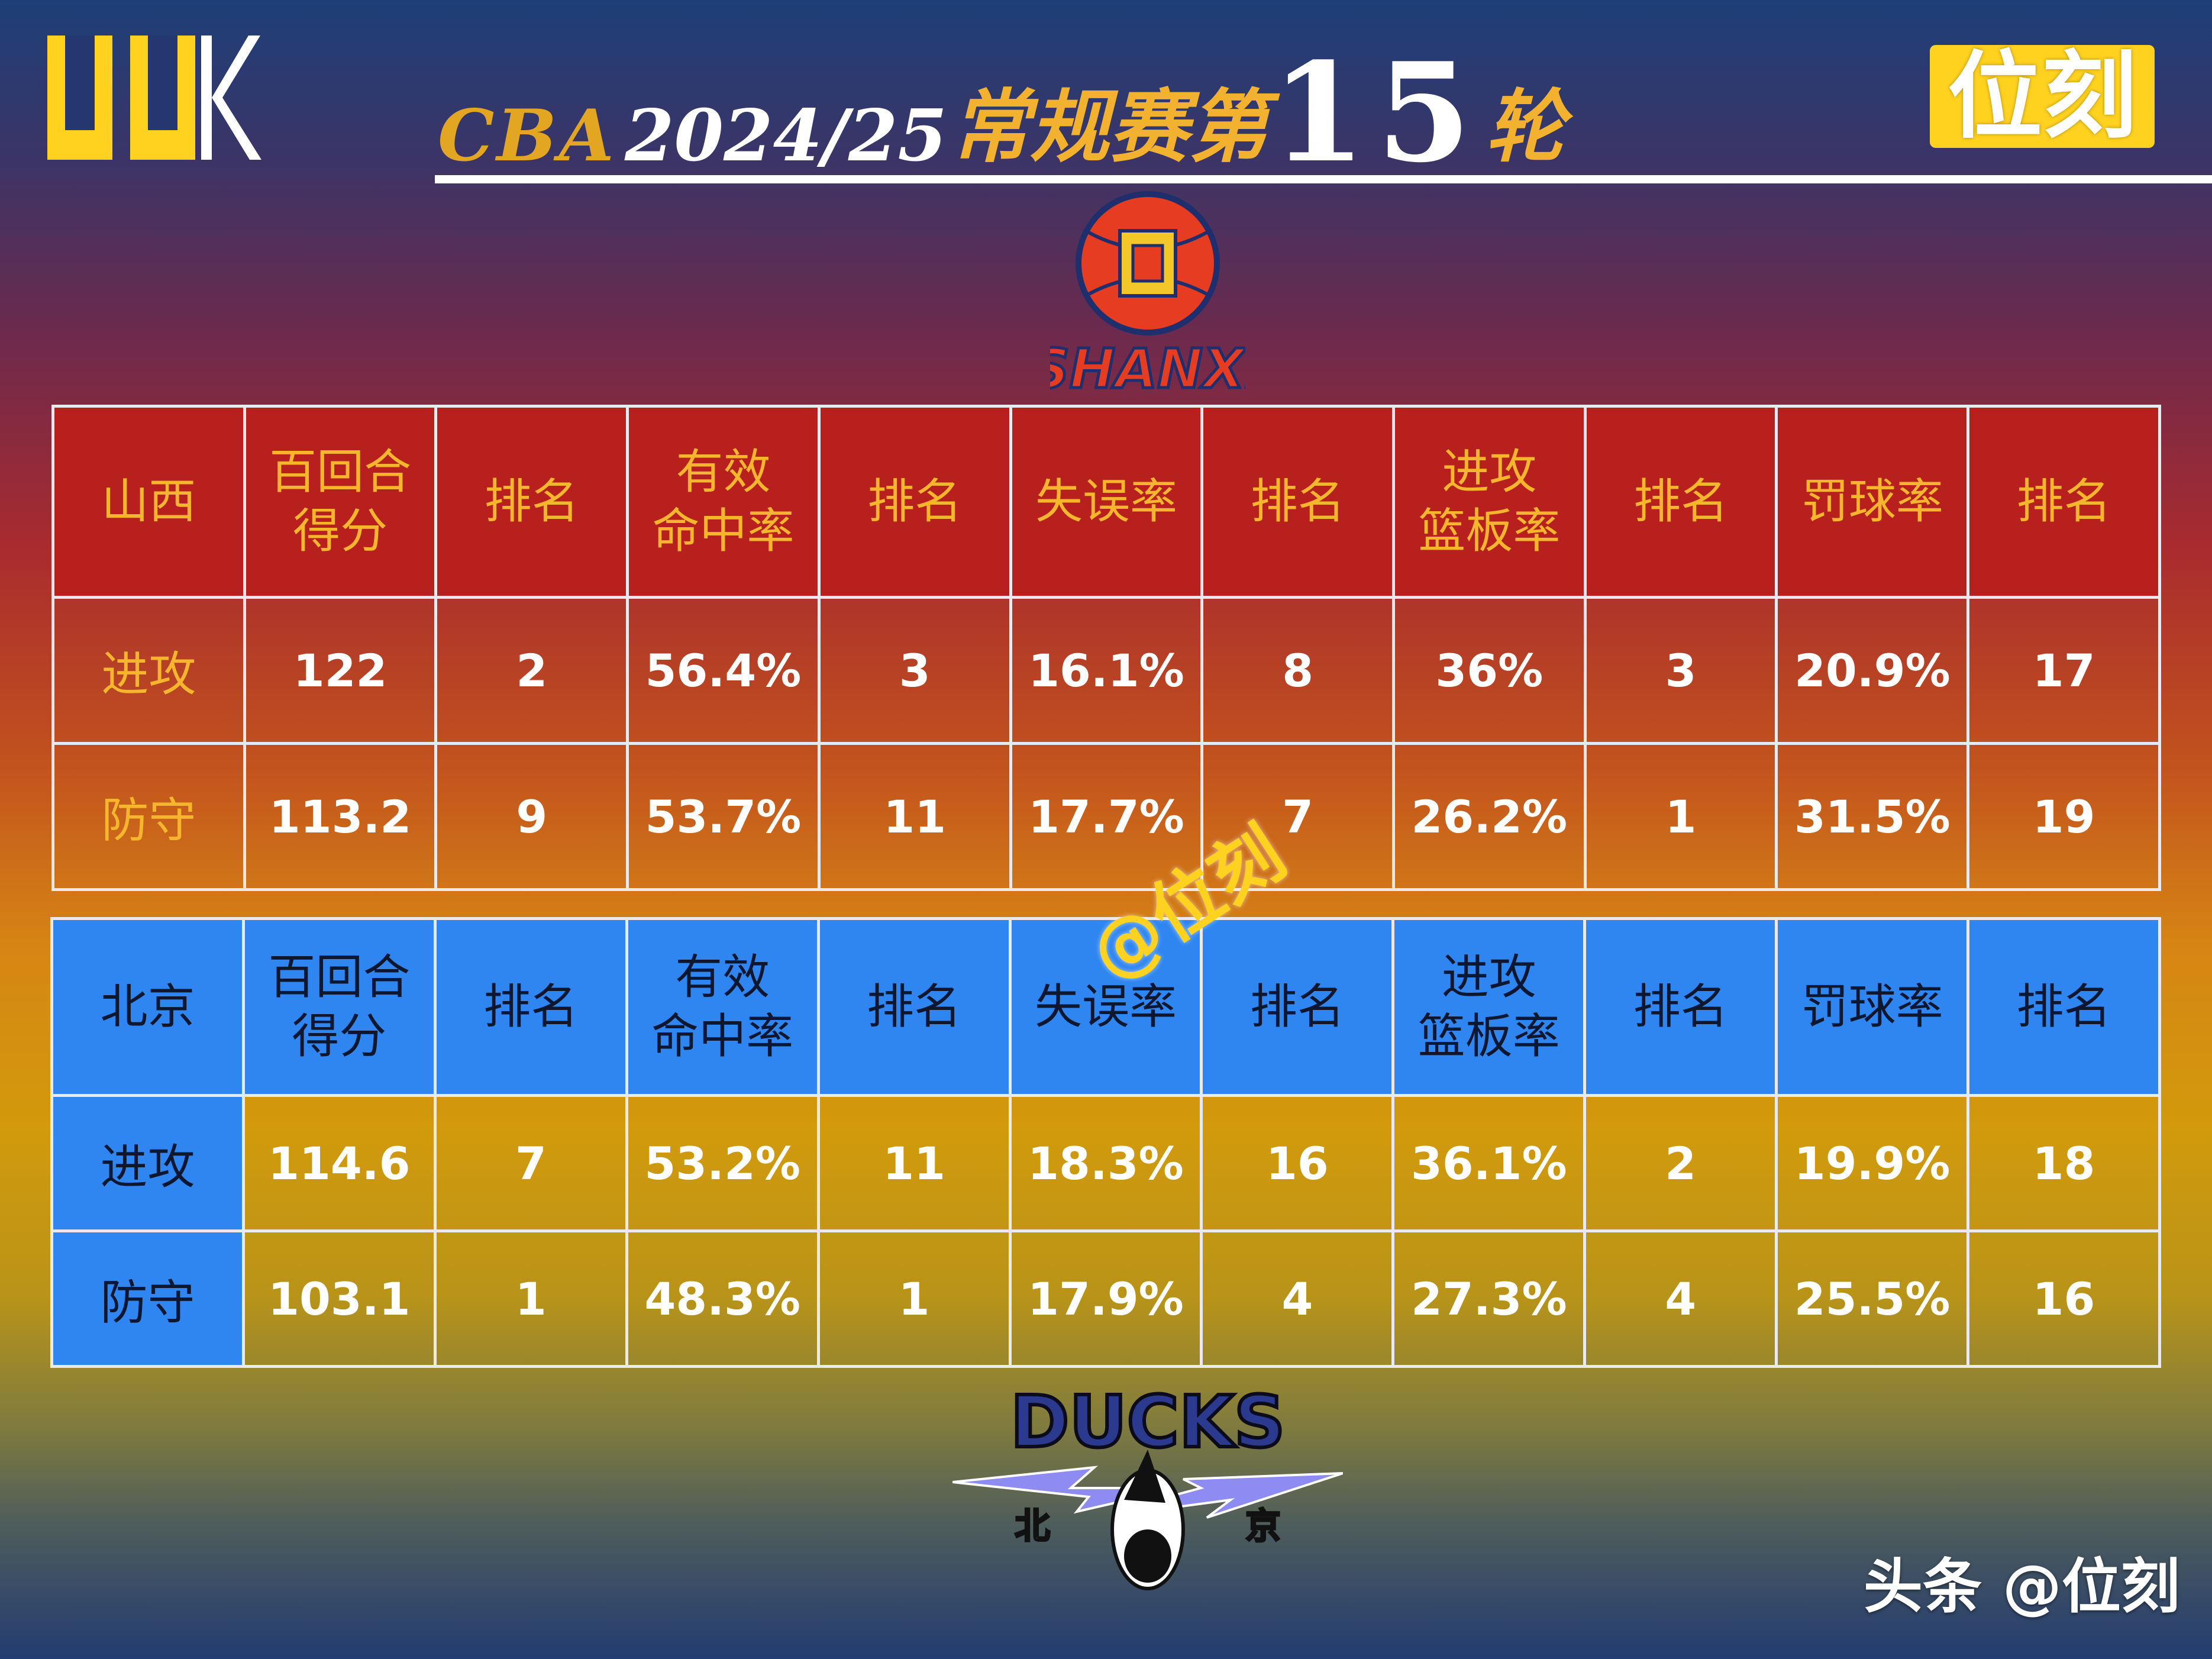 The height and width of the screenshot is (1659, 2212). I want to click on title-cba: CBA, so click(527, 135).